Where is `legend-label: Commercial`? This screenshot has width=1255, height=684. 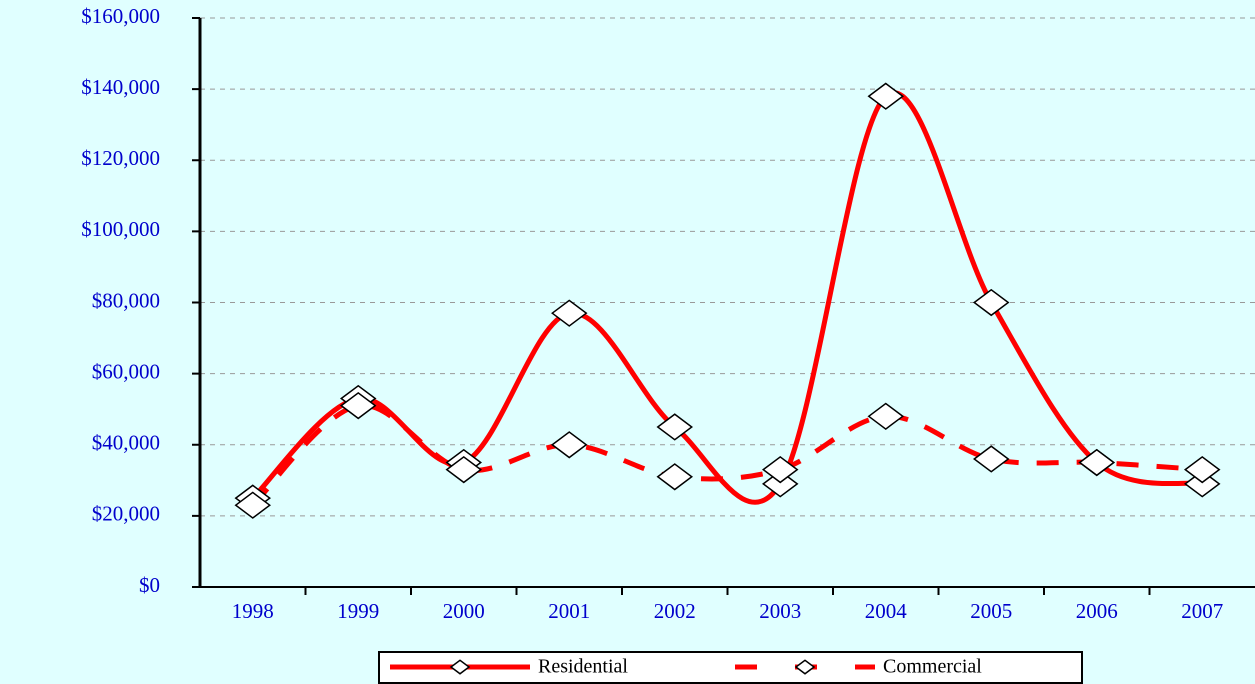
legend-label: Commercial is located at coordinates (932, 667).